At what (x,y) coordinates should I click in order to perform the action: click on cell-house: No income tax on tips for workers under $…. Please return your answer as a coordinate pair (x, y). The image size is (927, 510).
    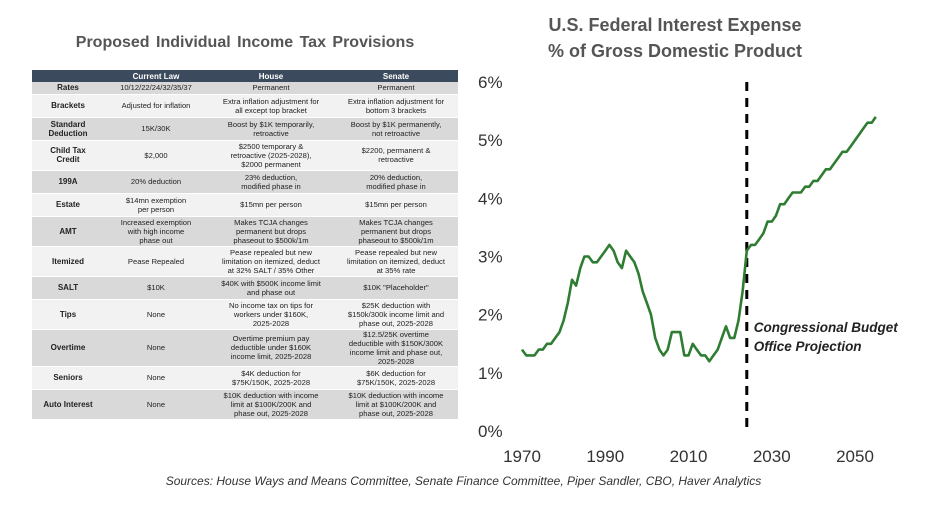
    Looking at the image, I should click on (271, 314).